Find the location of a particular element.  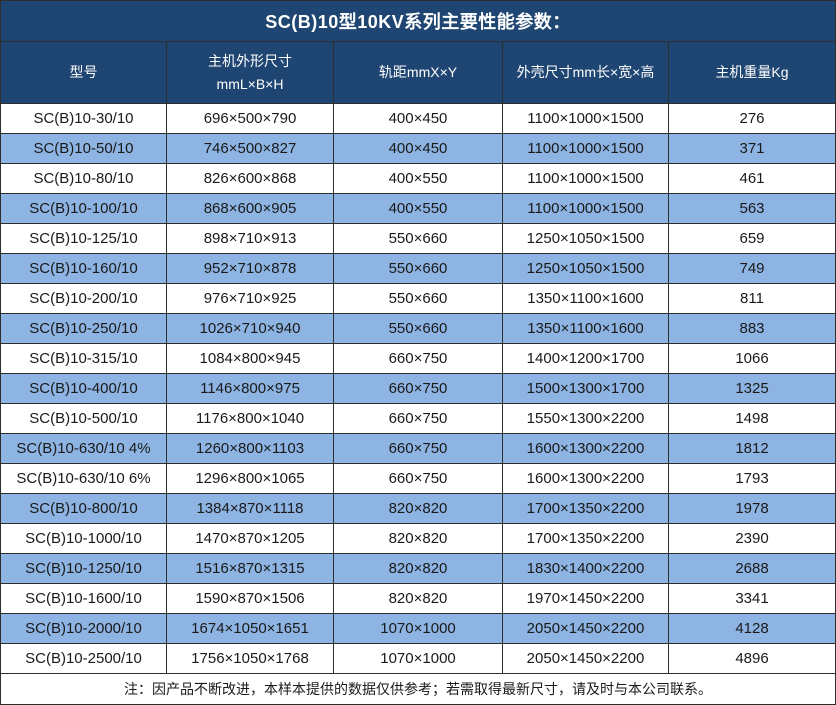

table-cell: 868×600×905 is located at coordinates (250, 208).